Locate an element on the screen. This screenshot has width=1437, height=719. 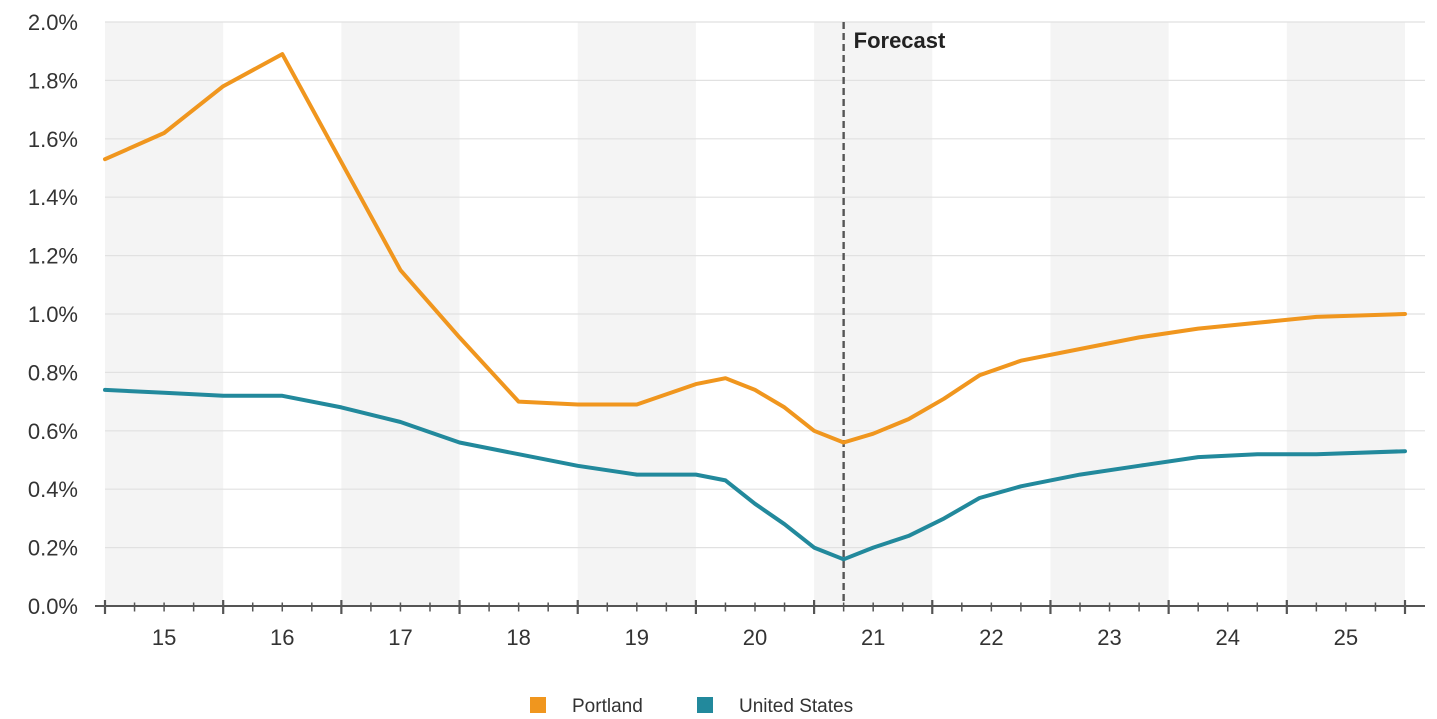
y-tick-label: 1.8% is located at coordinates (53, 80).